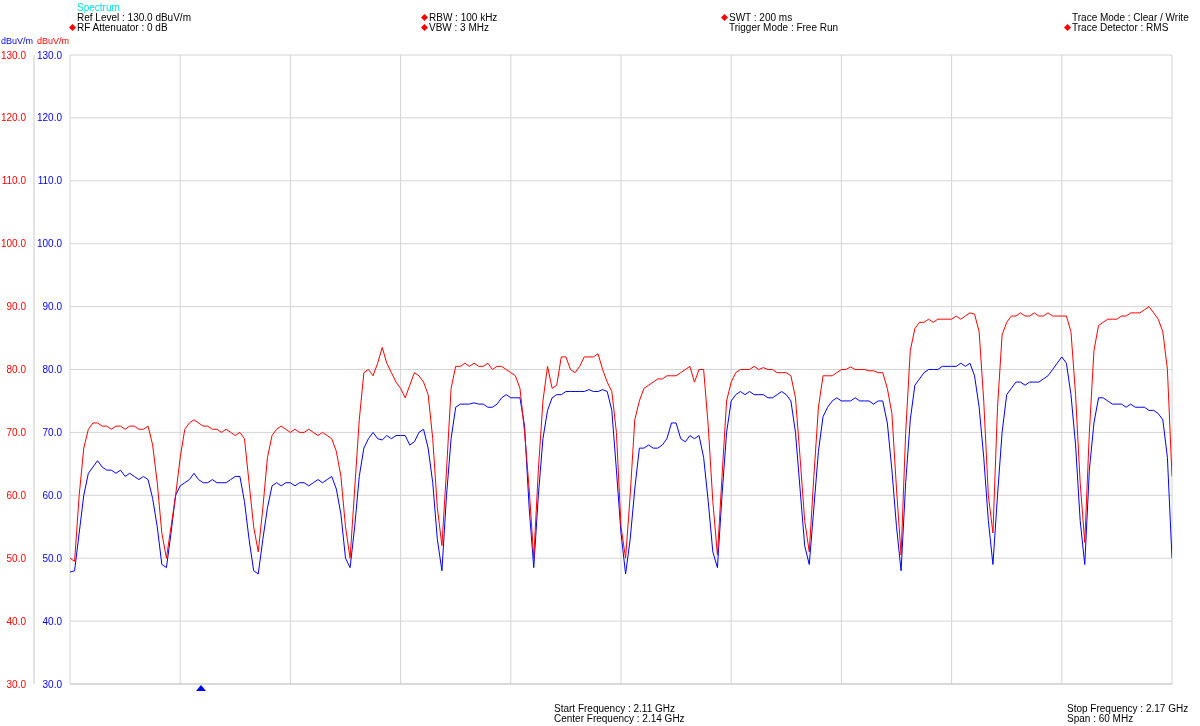 Image resolution: width=1200 pixels, height=726 pixels. What do you see at coordinates (52, 495) in the screenshot?
I see `y2-tick-label: 60.0` at bounding box center [52, 495].